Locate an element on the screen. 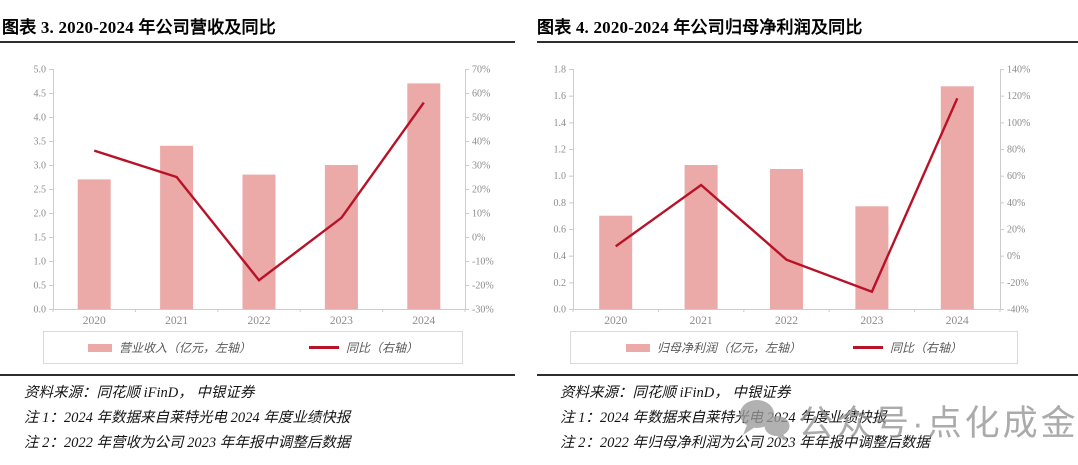 The height and width of the screenshot is (465, 1078). chart3-legend: 营业收入（亿元，左轴） 同比（右轴） is located at coordinates (253, 347).